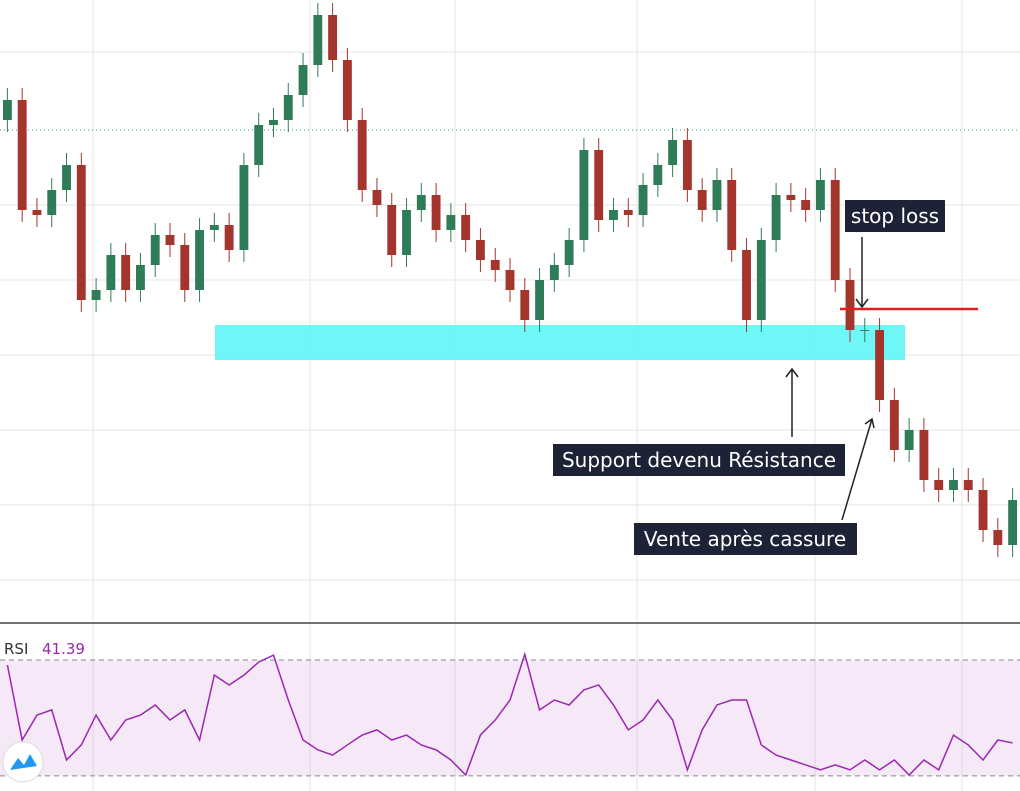  Describe the element at coordinates (510, 718) in the screenshot. I see `rsi-band` at that location.